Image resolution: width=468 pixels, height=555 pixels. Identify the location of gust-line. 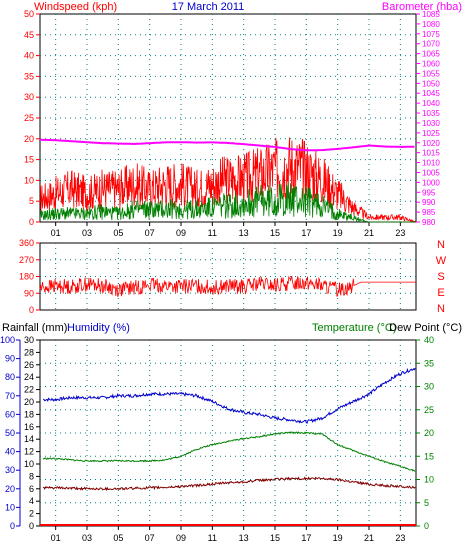
(227, 180).